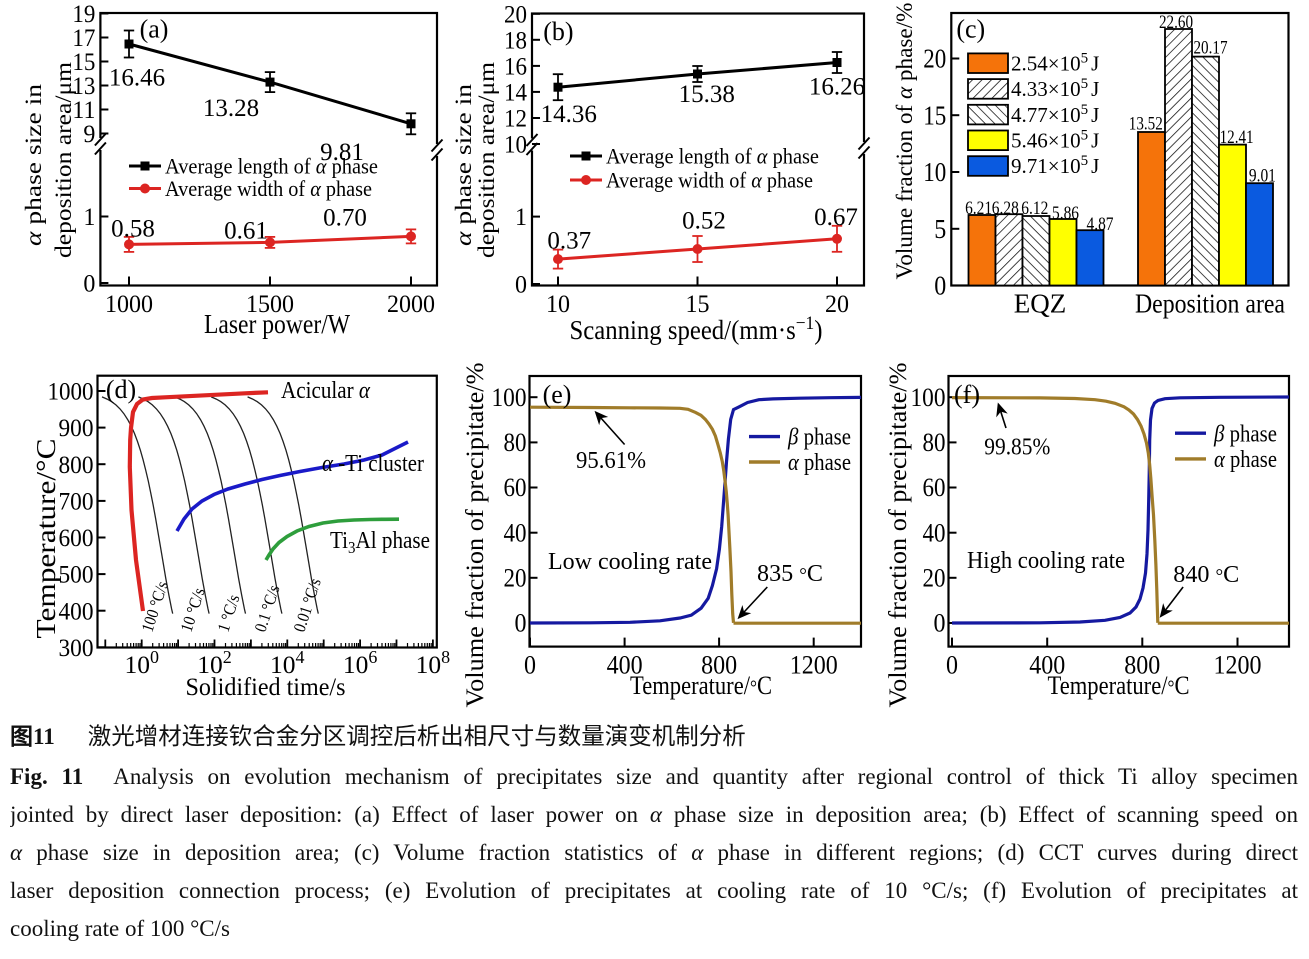 The height and width of the screenshot is (959, 1309). Describe the element at coordinates (569, 241) in the screenshot. I see `svg-text: 0.37` at that location.